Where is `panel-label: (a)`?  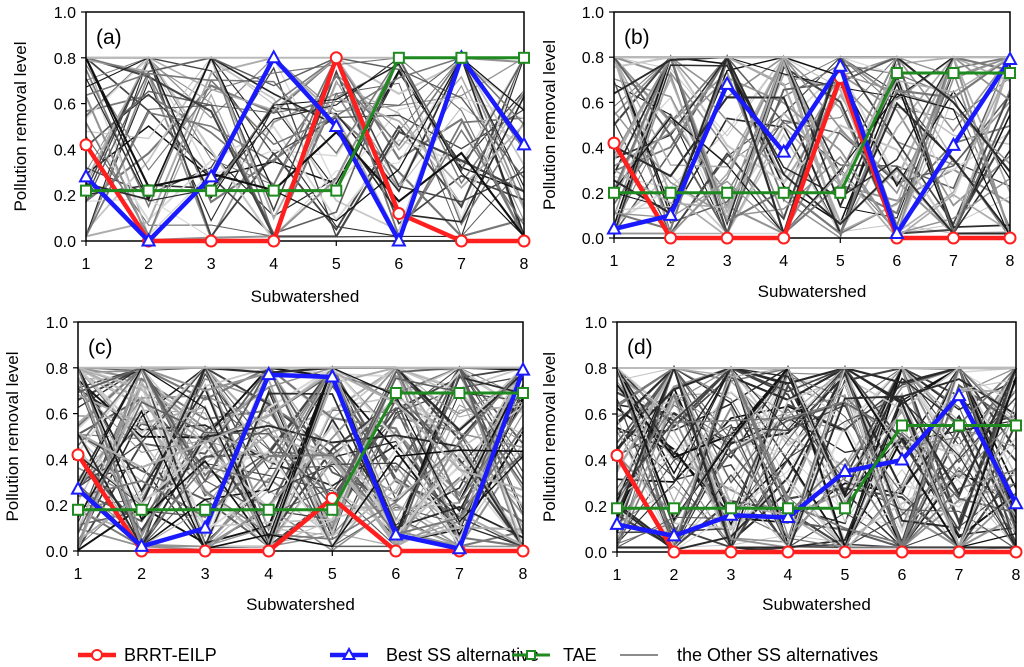
panel-label: (a) is located at coordinates (109, 37).